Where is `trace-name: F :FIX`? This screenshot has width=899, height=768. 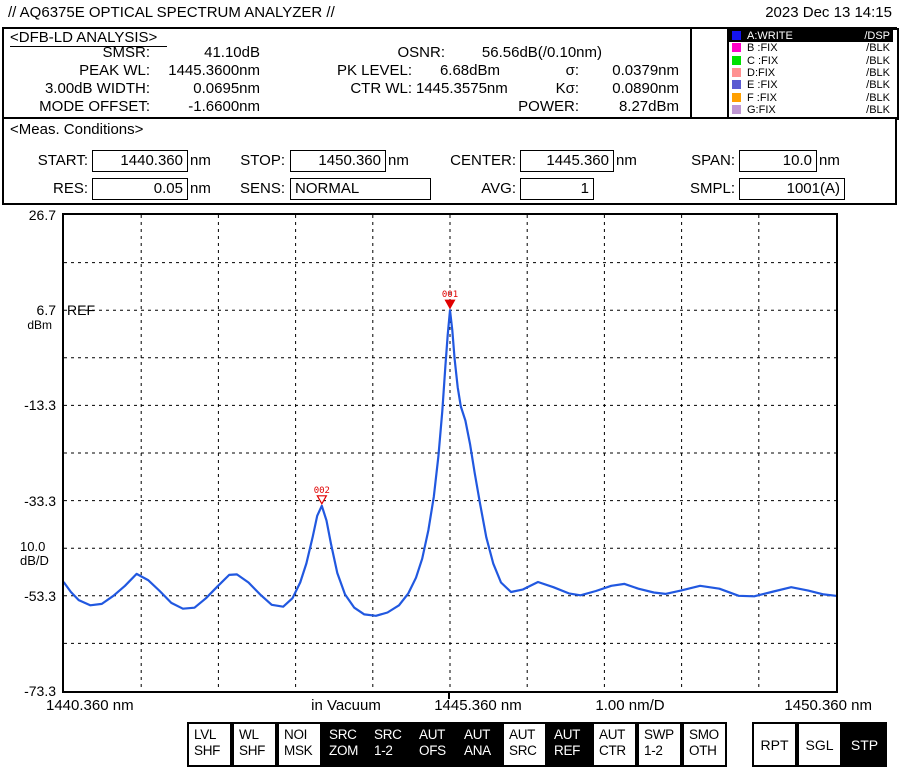
trace-name: F :FIX is located at coordinates (762, 97).